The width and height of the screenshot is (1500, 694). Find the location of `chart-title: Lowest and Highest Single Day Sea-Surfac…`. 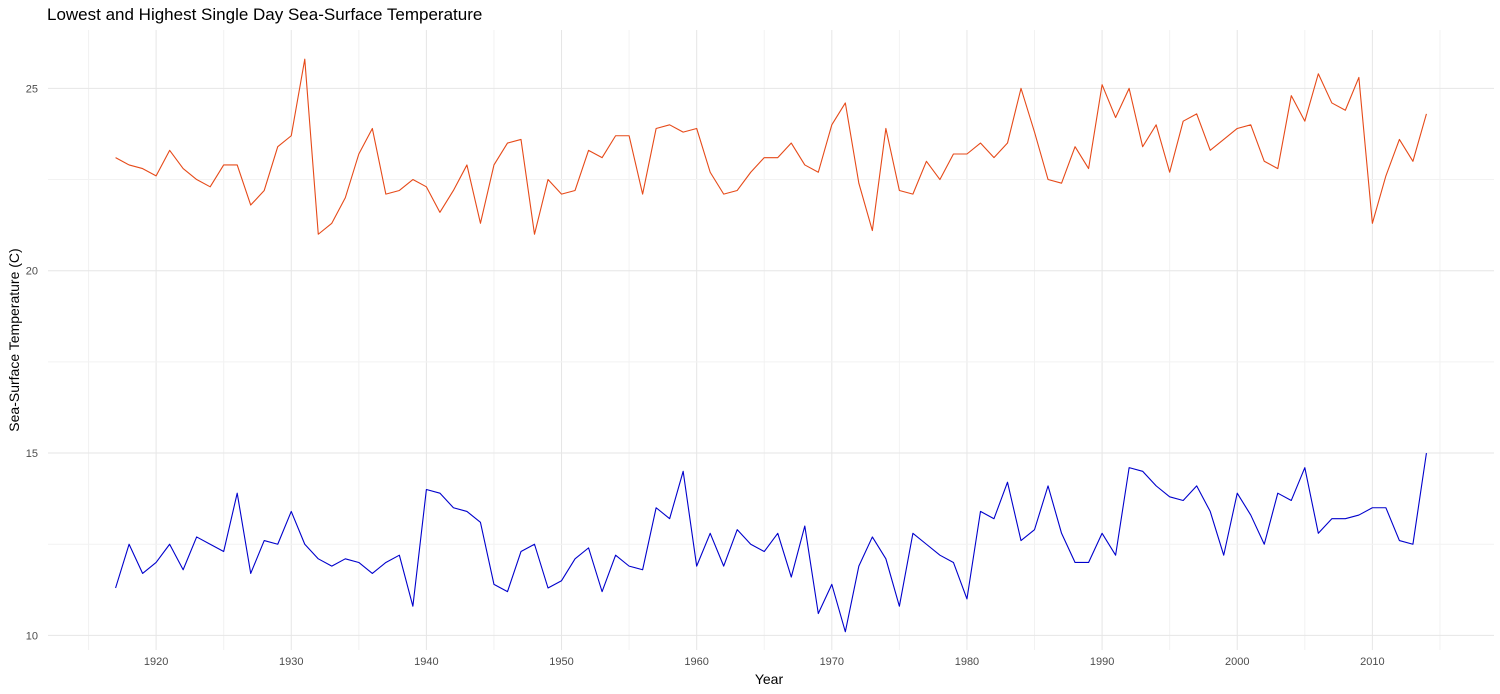

chart-title: Lowest and Highest Single Day Sea-Surfac… is located at coordinates (265, 14).